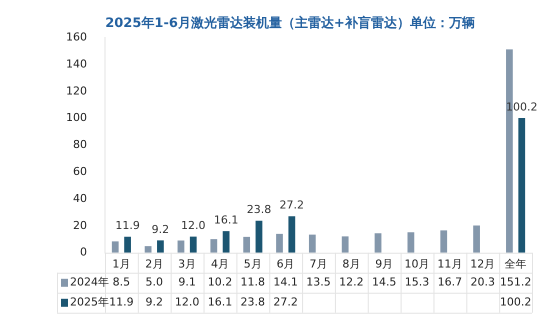 This screenshot has height=324, width=552. Describe the element at coordinates (417, 282) in the screenshot. I see `data-label: 15.3` at that location.